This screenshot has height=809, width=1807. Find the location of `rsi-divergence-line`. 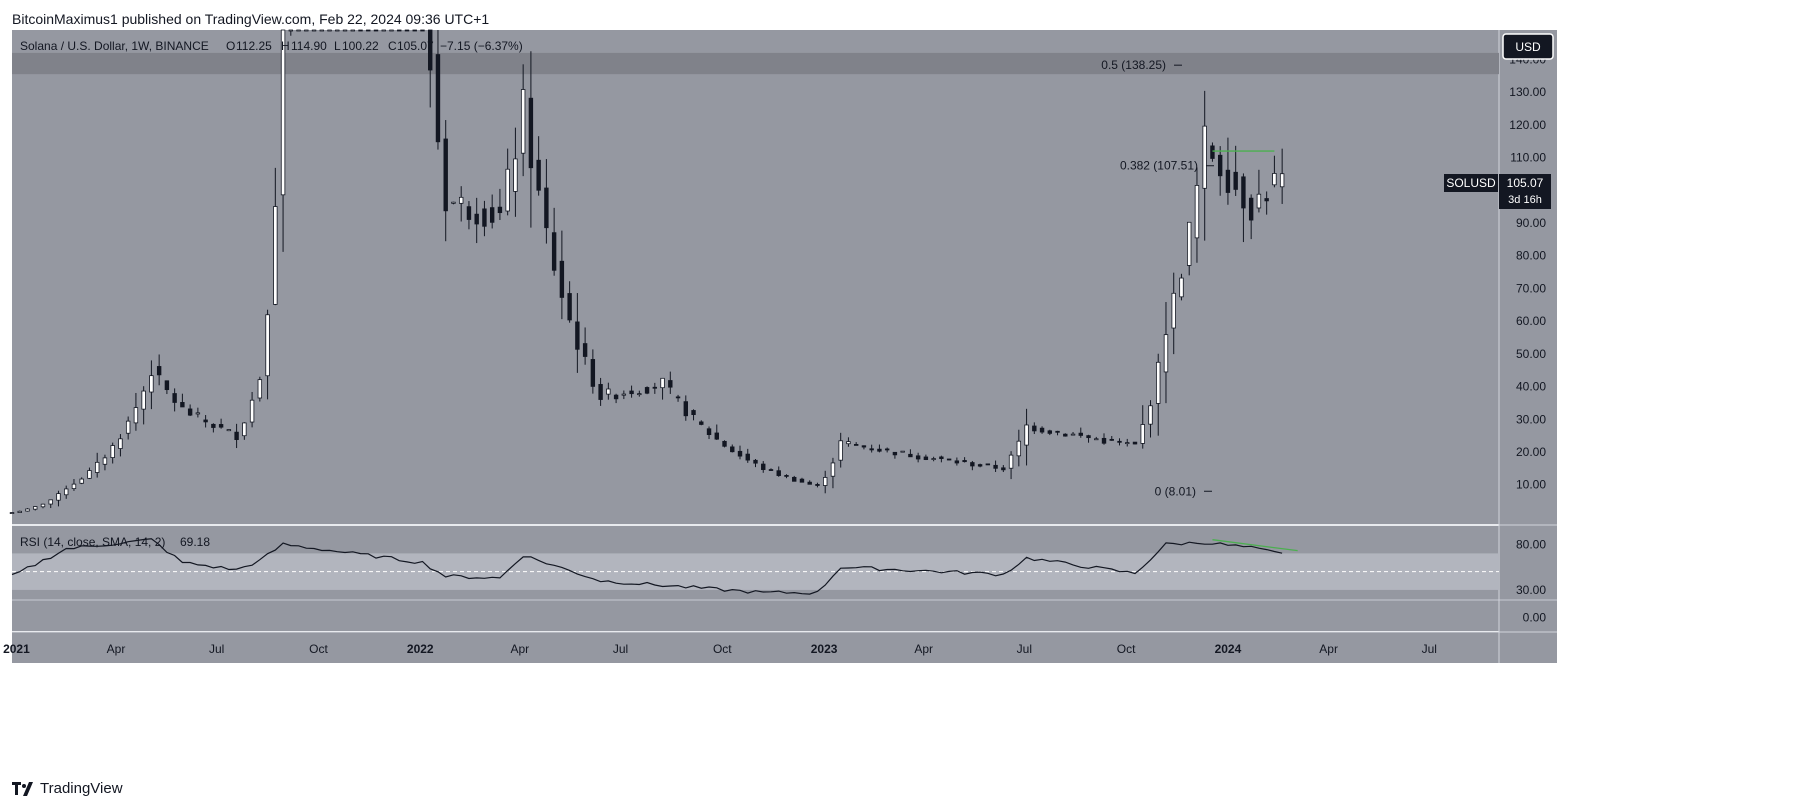

rsi-divergence-line is located at coordinates (1255, 545).